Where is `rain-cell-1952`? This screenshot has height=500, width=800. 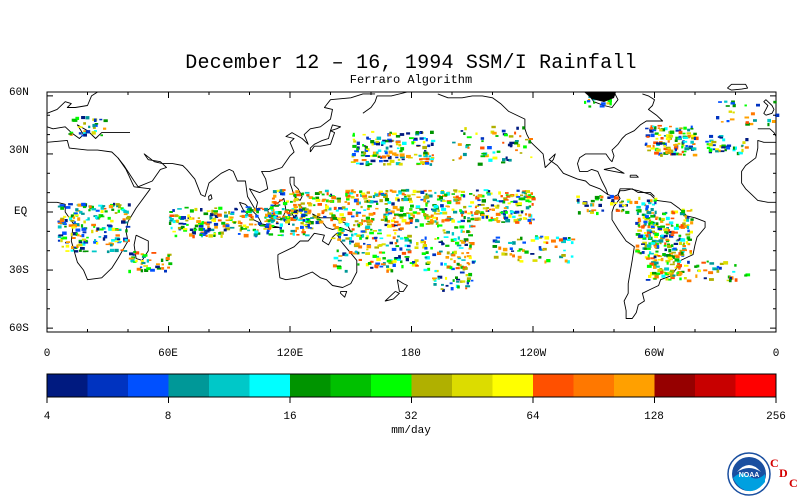 rain-cell-1952 is located at coordinates (673, 154).